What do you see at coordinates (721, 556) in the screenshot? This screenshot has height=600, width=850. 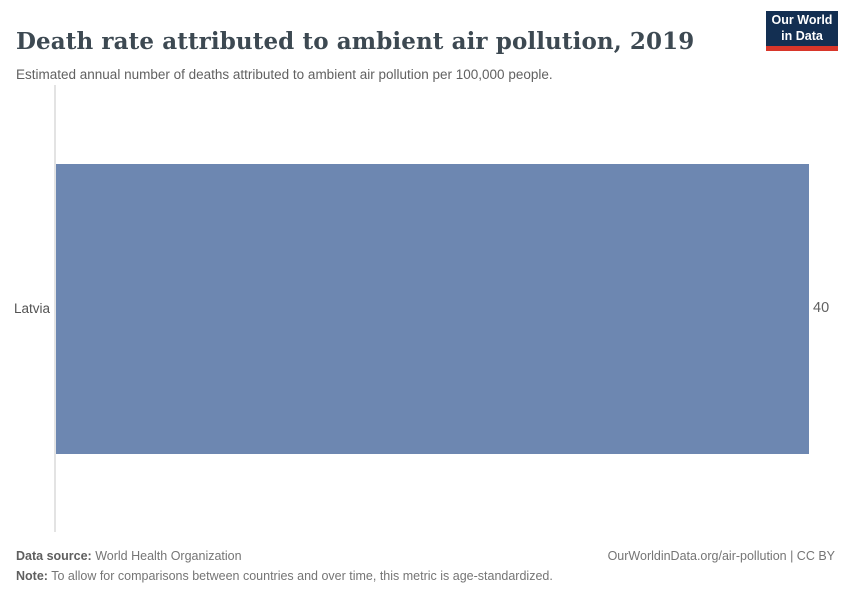 I see `citation-link: OurWorldinData.org/air-pollution | CC BY` at bounding box center [721, 556].